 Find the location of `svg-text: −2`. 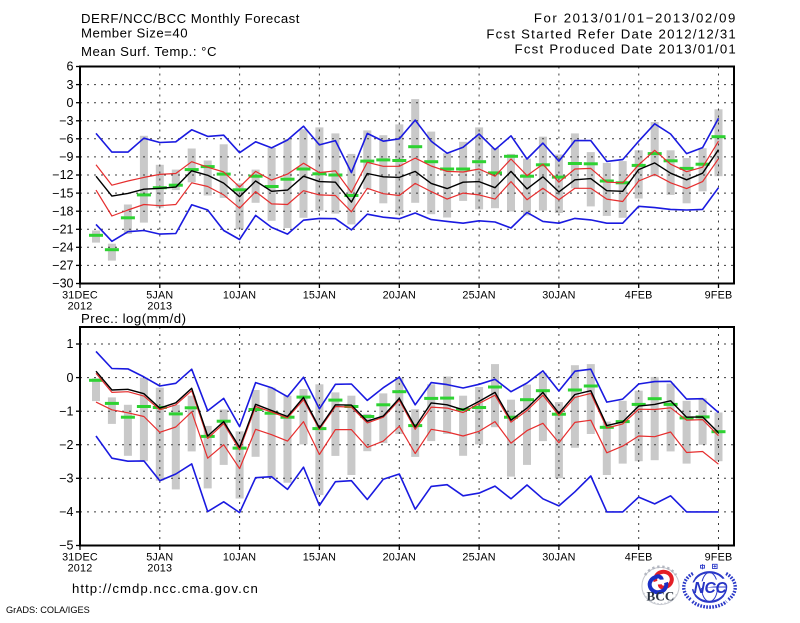

svg-text: −2 is located at coordinates (66, 445).